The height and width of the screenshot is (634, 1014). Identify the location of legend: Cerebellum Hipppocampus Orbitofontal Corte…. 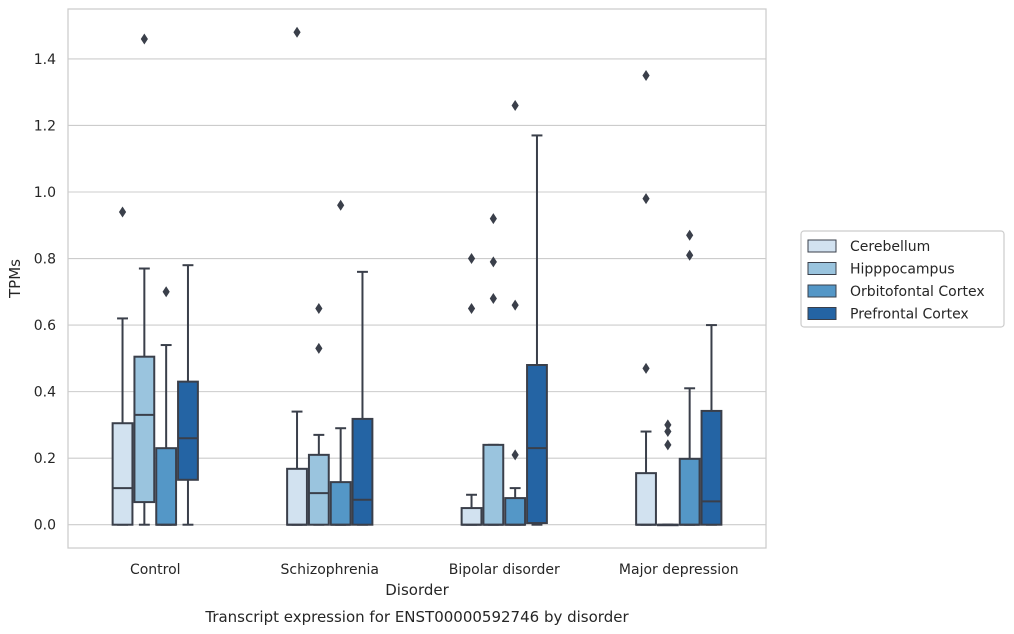
(902, 279).